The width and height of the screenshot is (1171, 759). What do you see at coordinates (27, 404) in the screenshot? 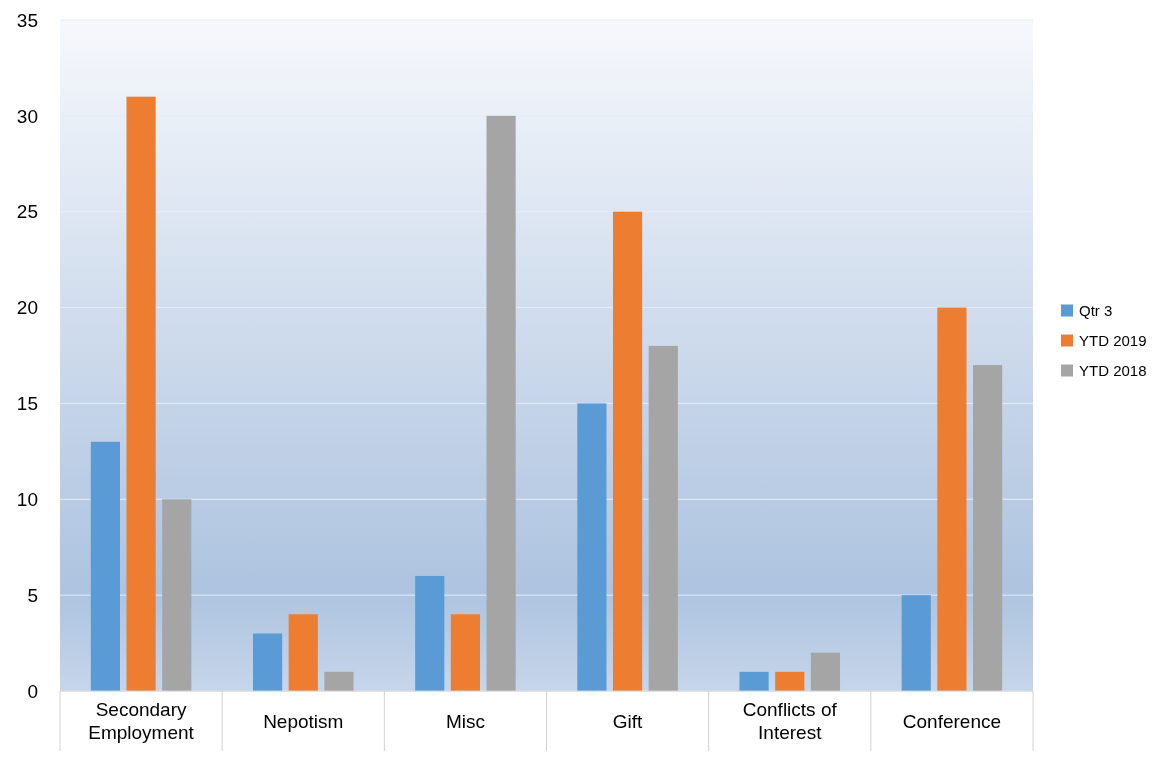
I see `y-tick-label: 15` at bounding box center [27, 404].